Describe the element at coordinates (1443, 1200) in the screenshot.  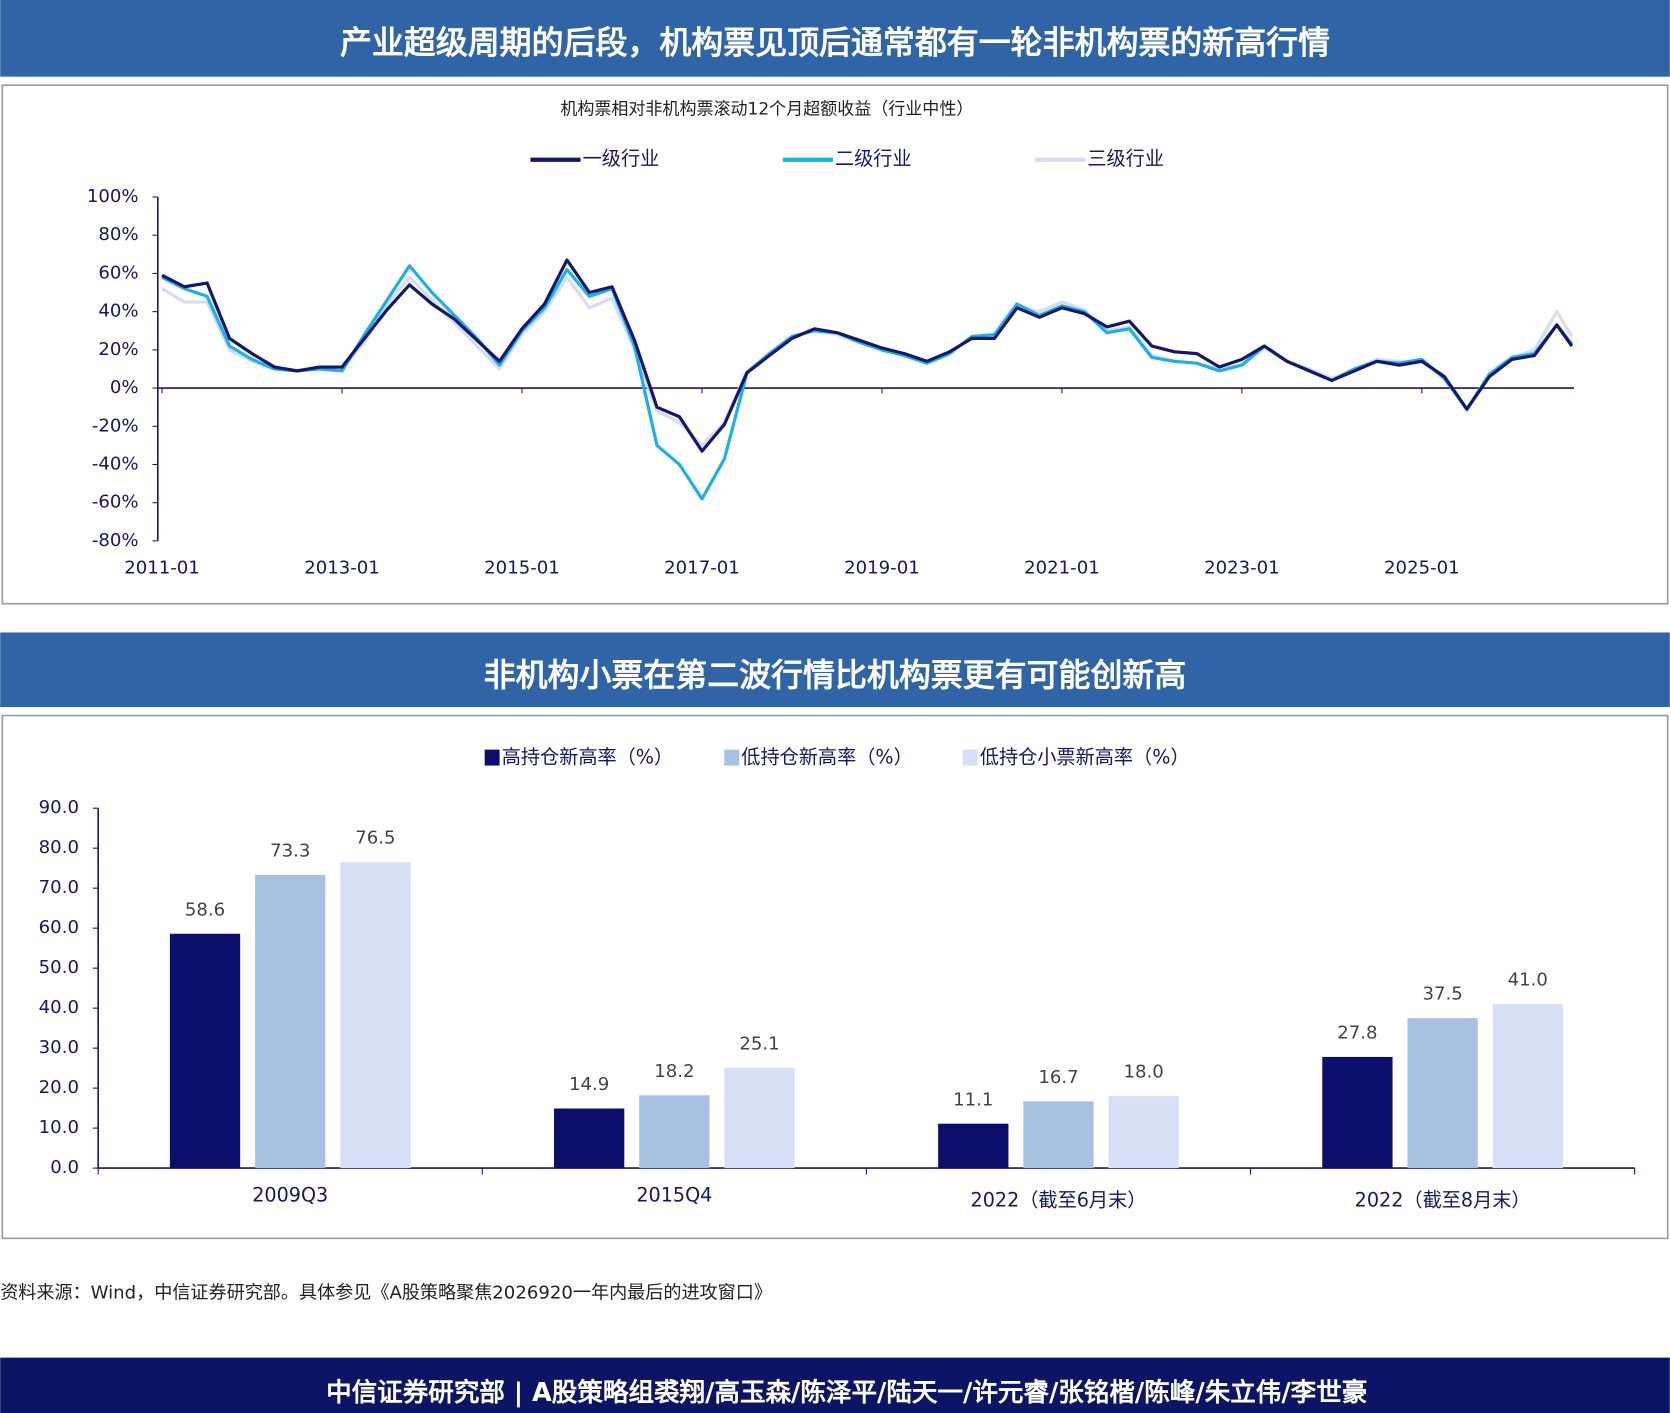
I see `x-tick-label: 2022（截至8月末）` at that location.